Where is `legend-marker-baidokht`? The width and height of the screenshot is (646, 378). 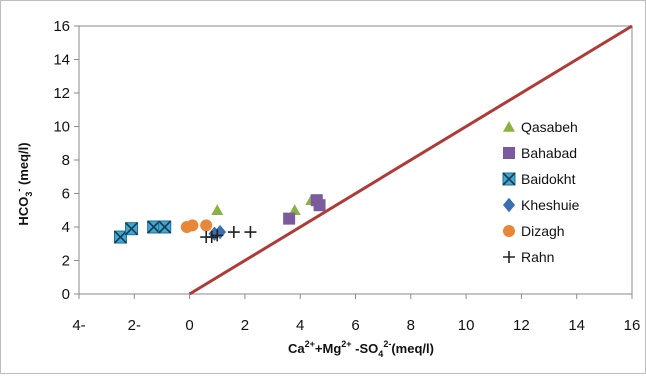 legend-marker-baidokht is located at coordinates (509, 179).